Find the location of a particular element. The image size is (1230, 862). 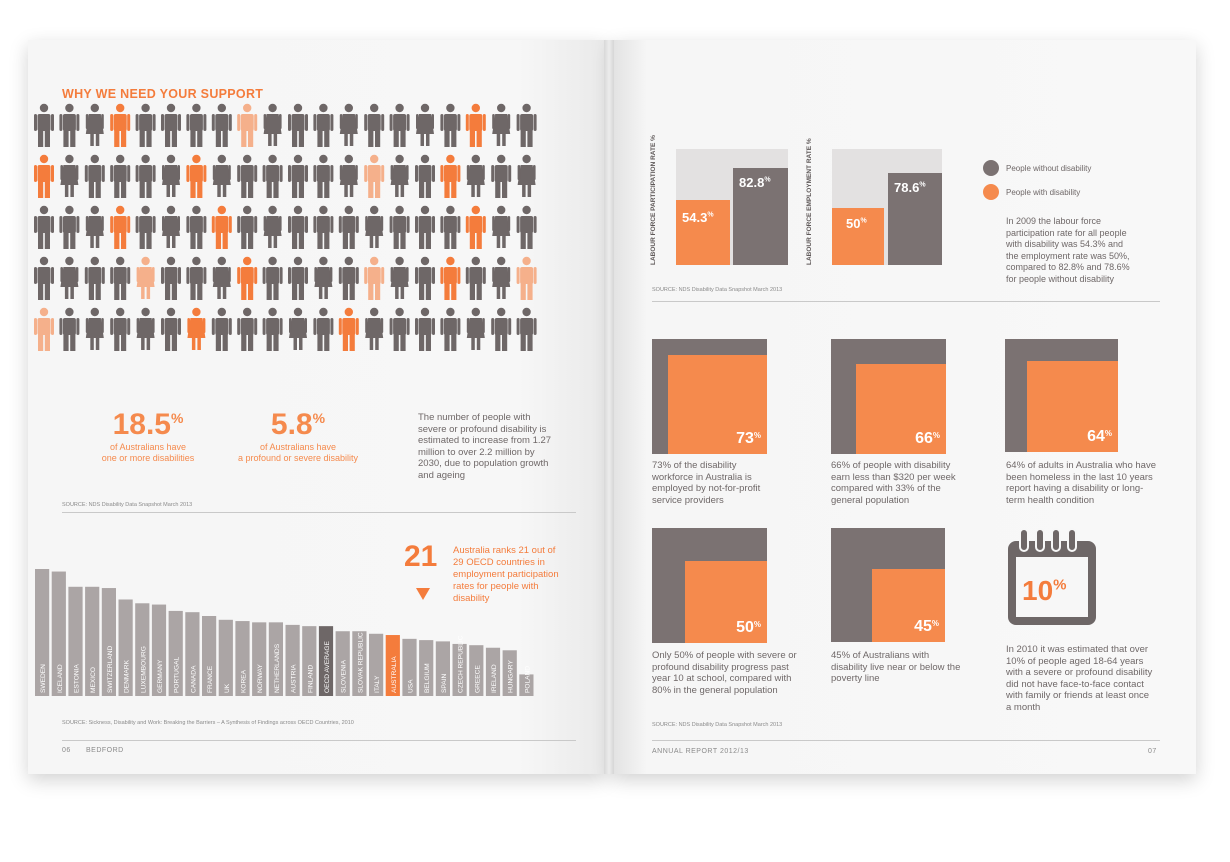

bar-label: FRANCE is located at coordinates (210, 679).